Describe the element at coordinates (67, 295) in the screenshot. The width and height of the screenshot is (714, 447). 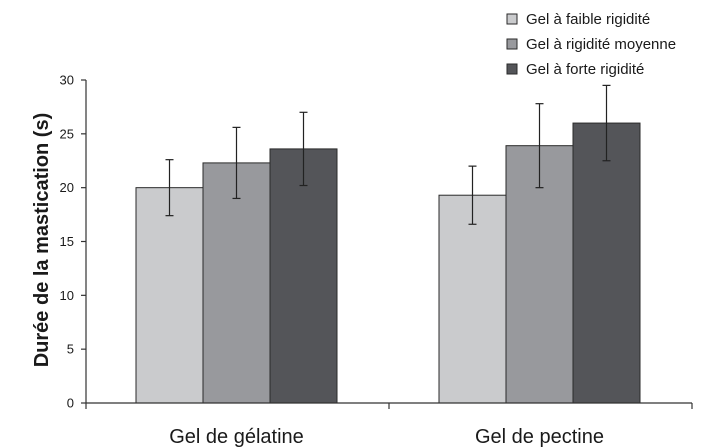
I see `y-tick-label: 10` at that location.